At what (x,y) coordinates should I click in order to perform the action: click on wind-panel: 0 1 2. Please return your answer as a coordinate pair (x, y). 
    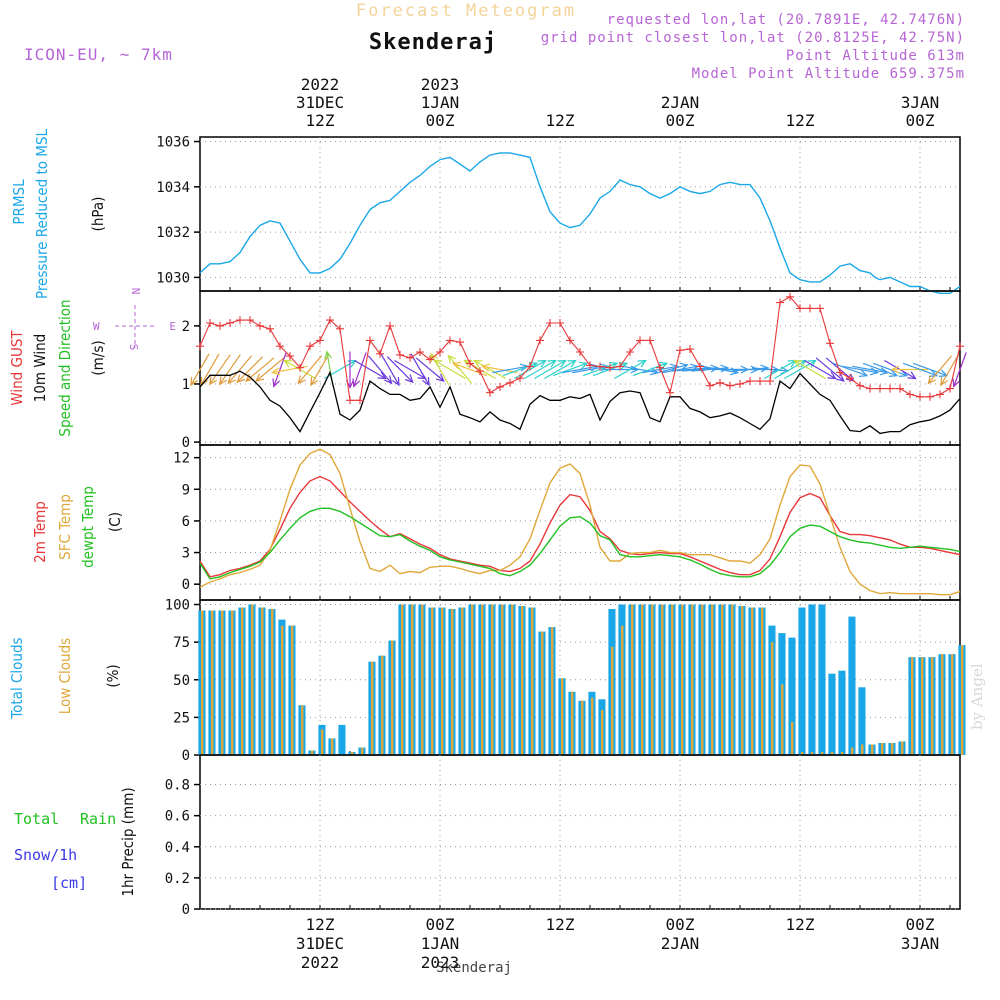
    Looking at the image, I should click on (574, 370).